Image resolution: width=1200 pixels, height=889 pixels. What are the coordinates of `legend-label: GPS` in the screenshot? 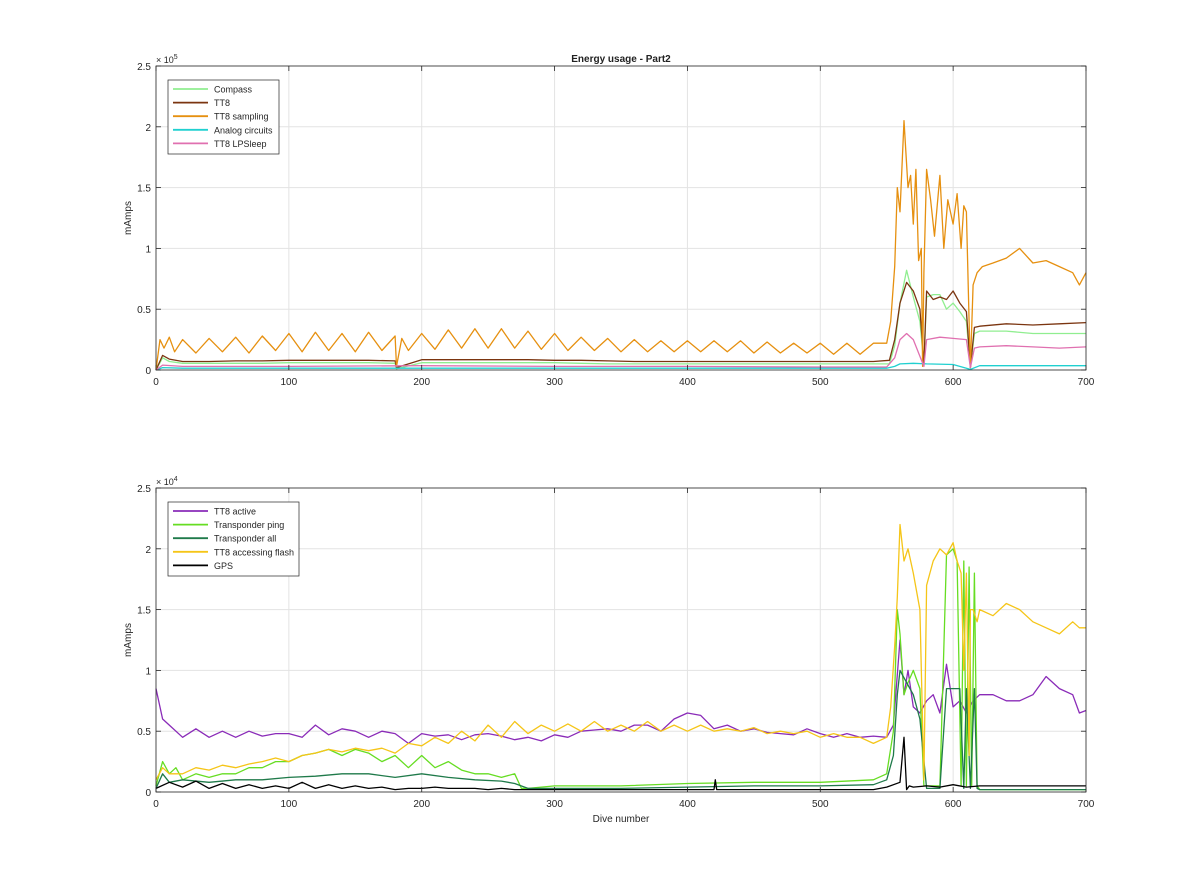 It's located at (223, 566).